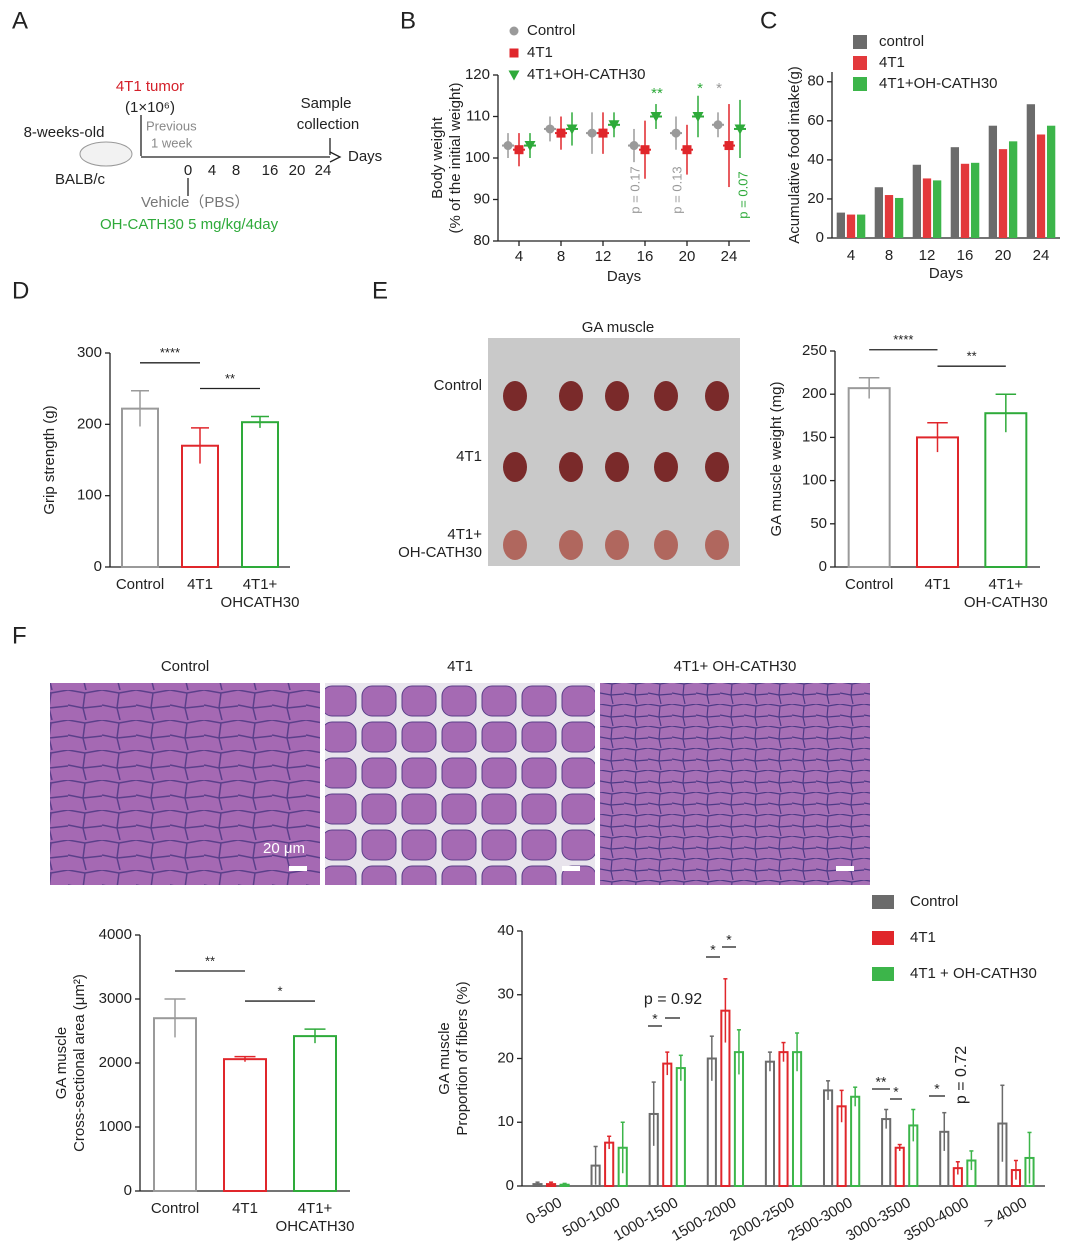 This screenshot has height=1253, width=1080. I want to click on timeline-label: 8, so click(236, 170).